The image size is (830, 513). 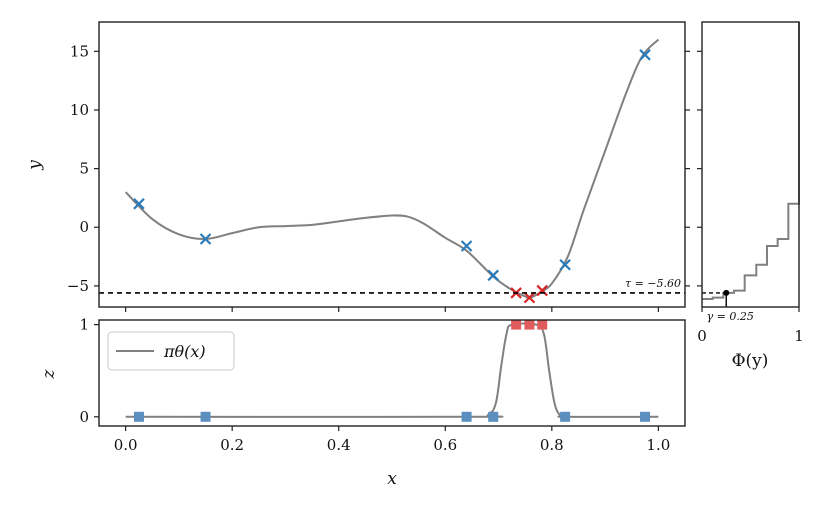 I want to click on legend: πθ(x), so click(x=171, y=351).